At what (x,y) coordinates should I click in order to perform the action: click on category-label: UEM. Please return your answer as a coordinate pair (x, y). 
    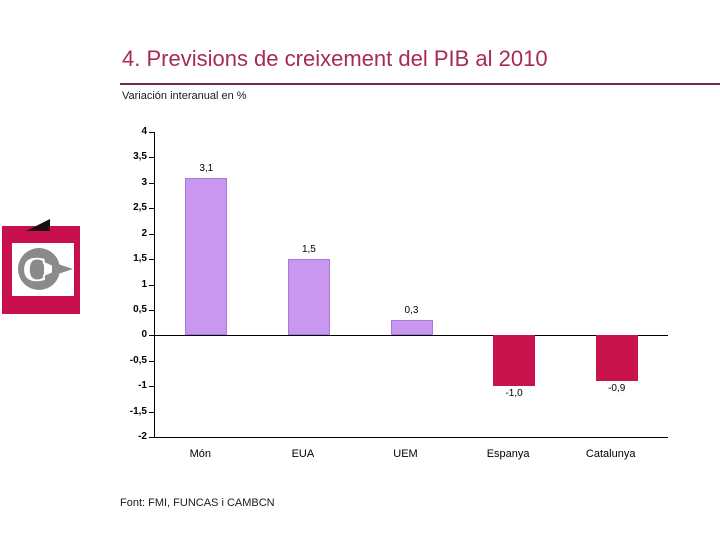
    Looking at the image, I should click on (405, 454).